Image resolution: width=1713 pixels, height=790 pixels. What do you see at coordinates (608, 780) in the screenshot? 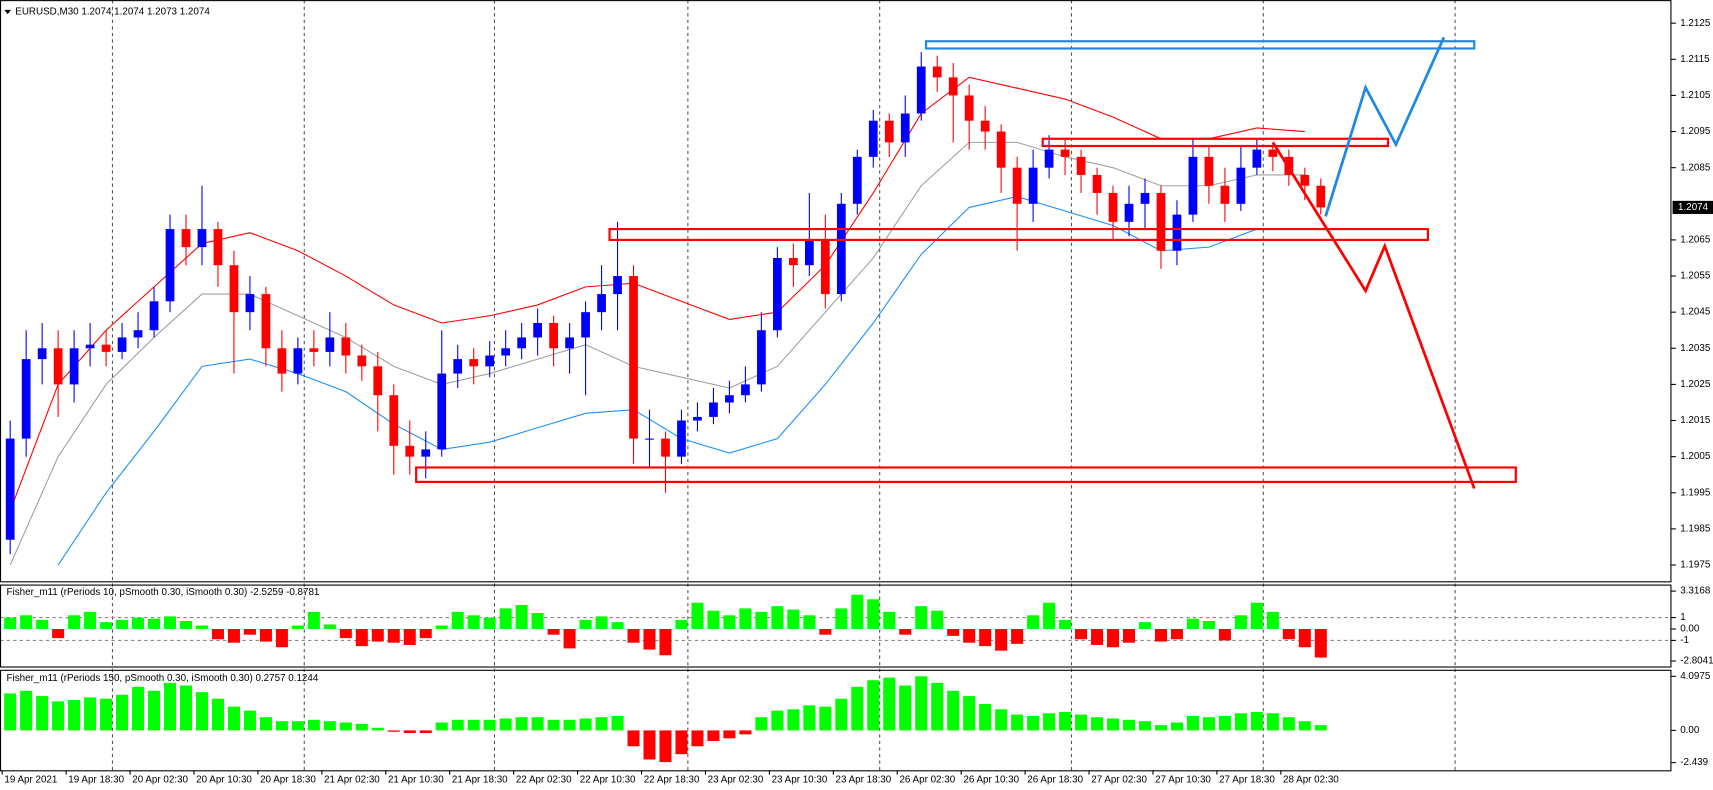
I see `x-tick-label: 22 Apr 10:30` at bounding box center [608, 780].